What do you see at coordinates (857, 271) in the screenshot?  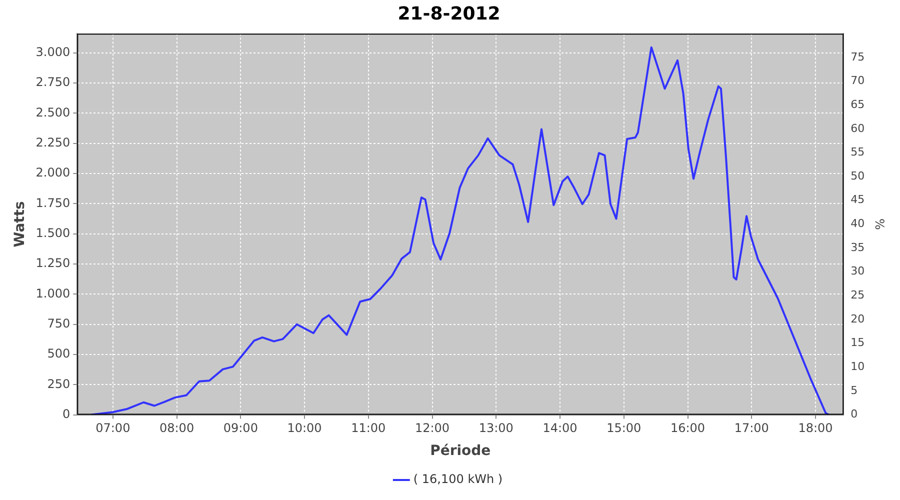 I see `y2-tick-label: 30` at bounding box center [857, 271].